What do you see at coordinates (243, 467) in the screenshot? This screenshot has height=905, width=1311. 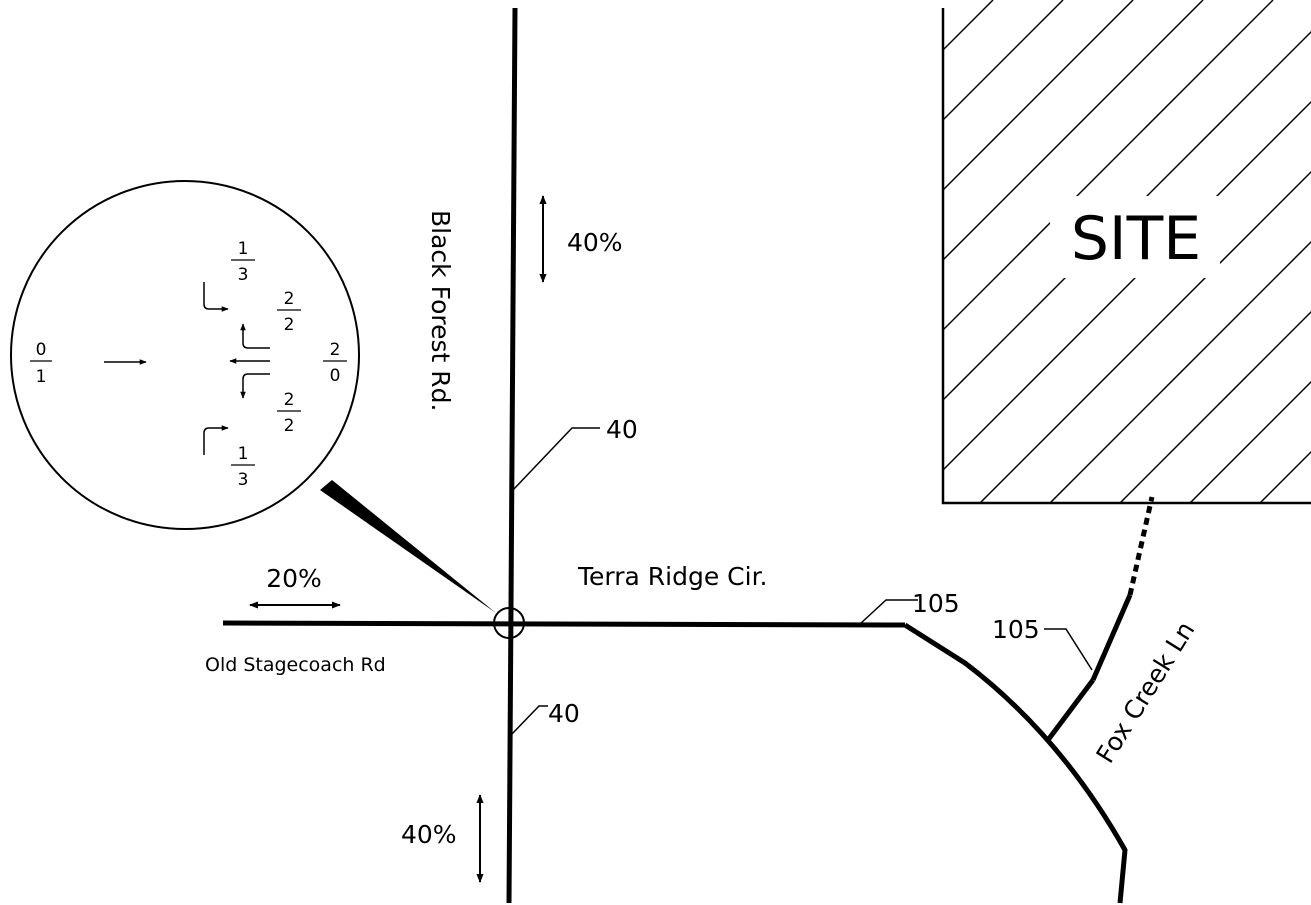 I see `bottom-right-turn-fraction: 1 3` at bounding box center [243, 467].